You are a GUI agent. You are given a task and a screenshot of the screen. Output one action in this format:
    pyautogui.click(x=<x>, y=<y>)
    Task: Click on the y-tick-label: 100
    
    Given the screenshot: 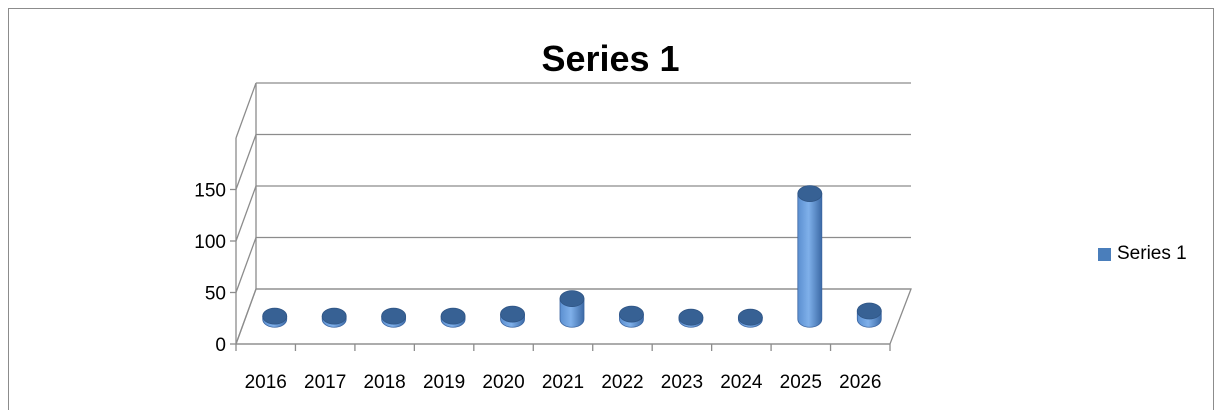 What is the action you would take?
    pyautogui.click(x=210, y=242)
    